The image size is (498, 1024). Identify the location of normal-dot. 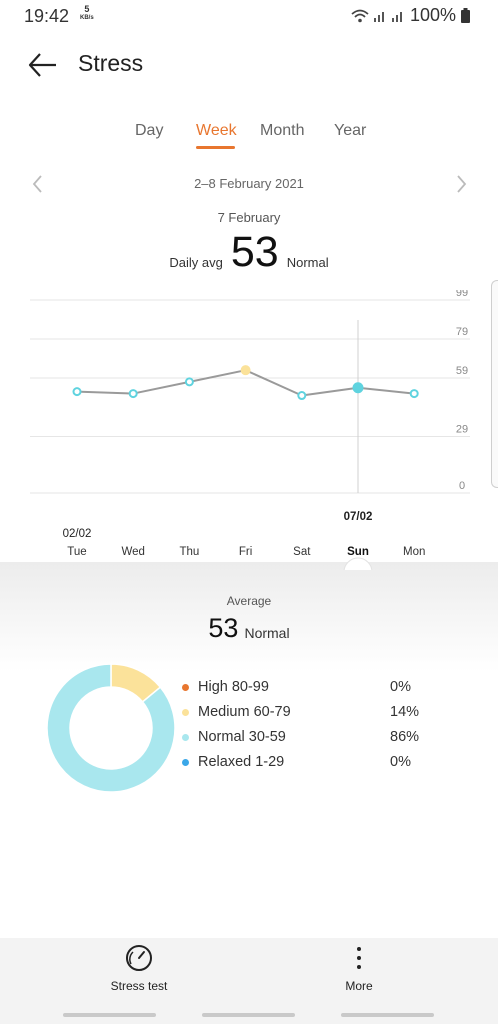
(185, 737).